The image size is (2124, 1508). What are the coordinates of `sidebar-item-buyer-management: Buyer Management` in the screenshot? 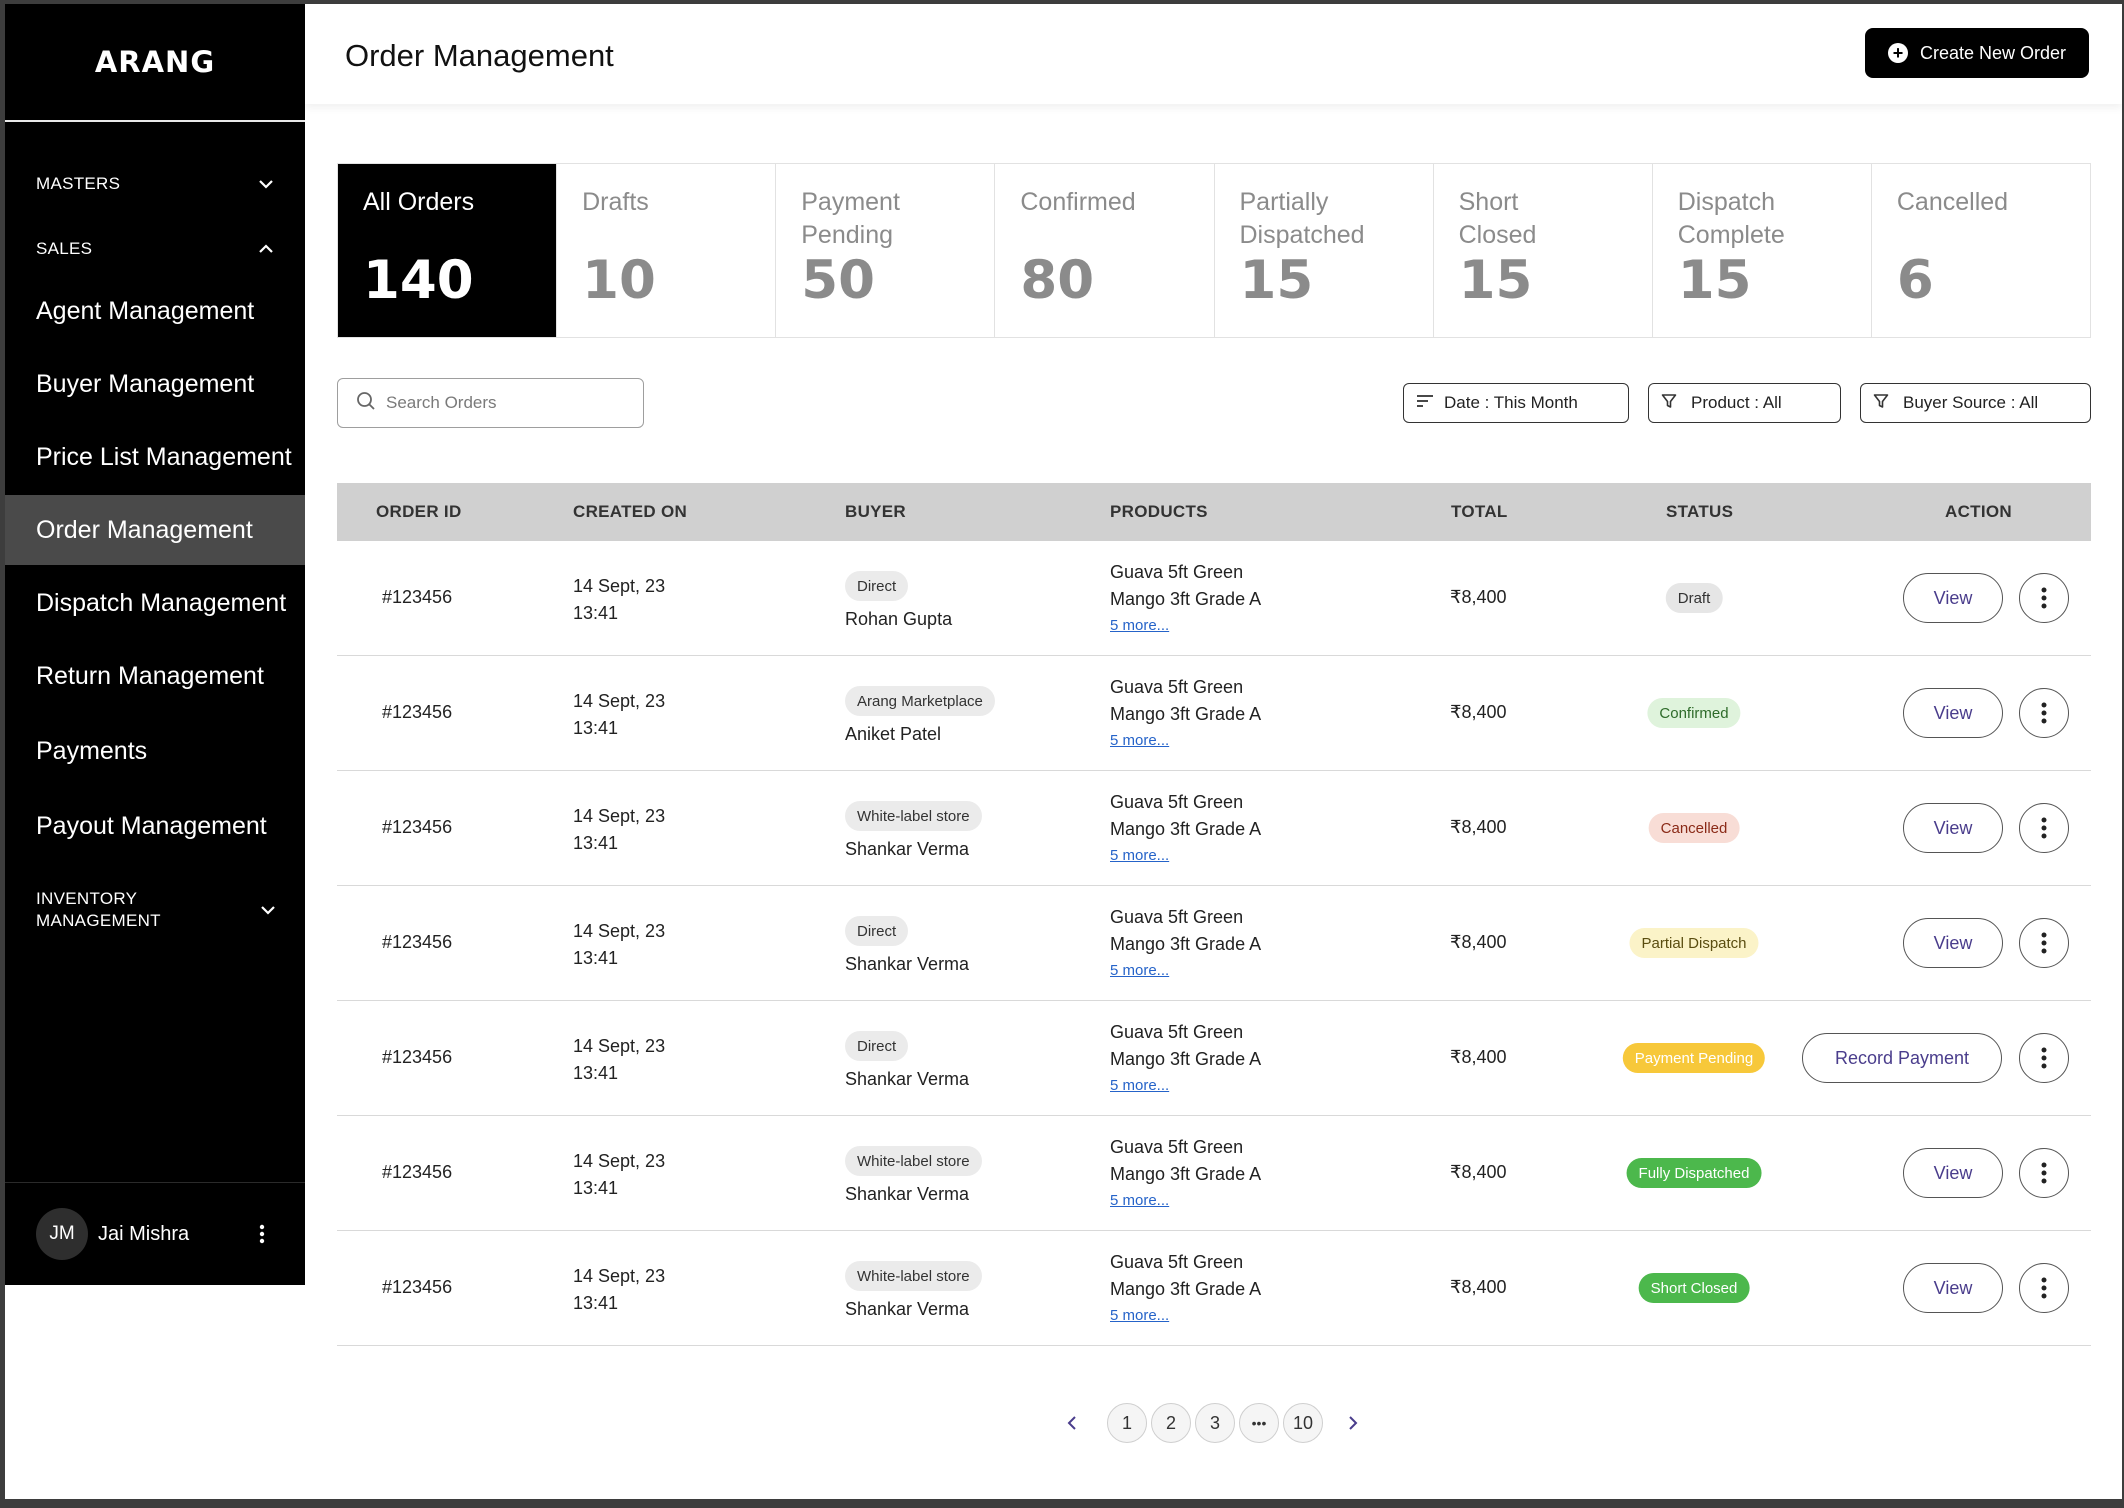 It's located at (155, 384).